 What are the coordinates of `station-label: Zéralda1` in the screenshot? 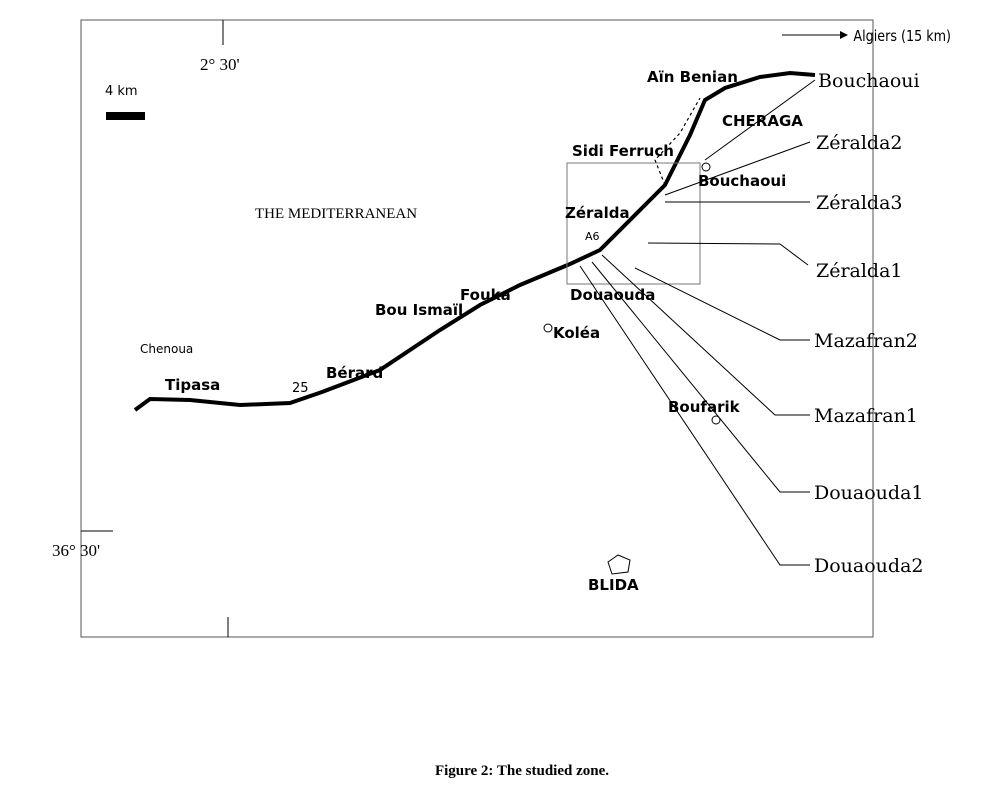 It's located at (859, 271).